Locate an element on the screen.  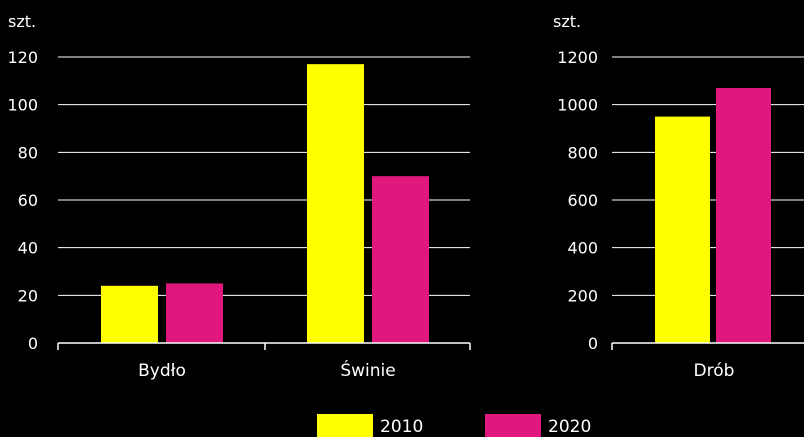
legend-swatch-2010 is located at coordinates (345, 425).